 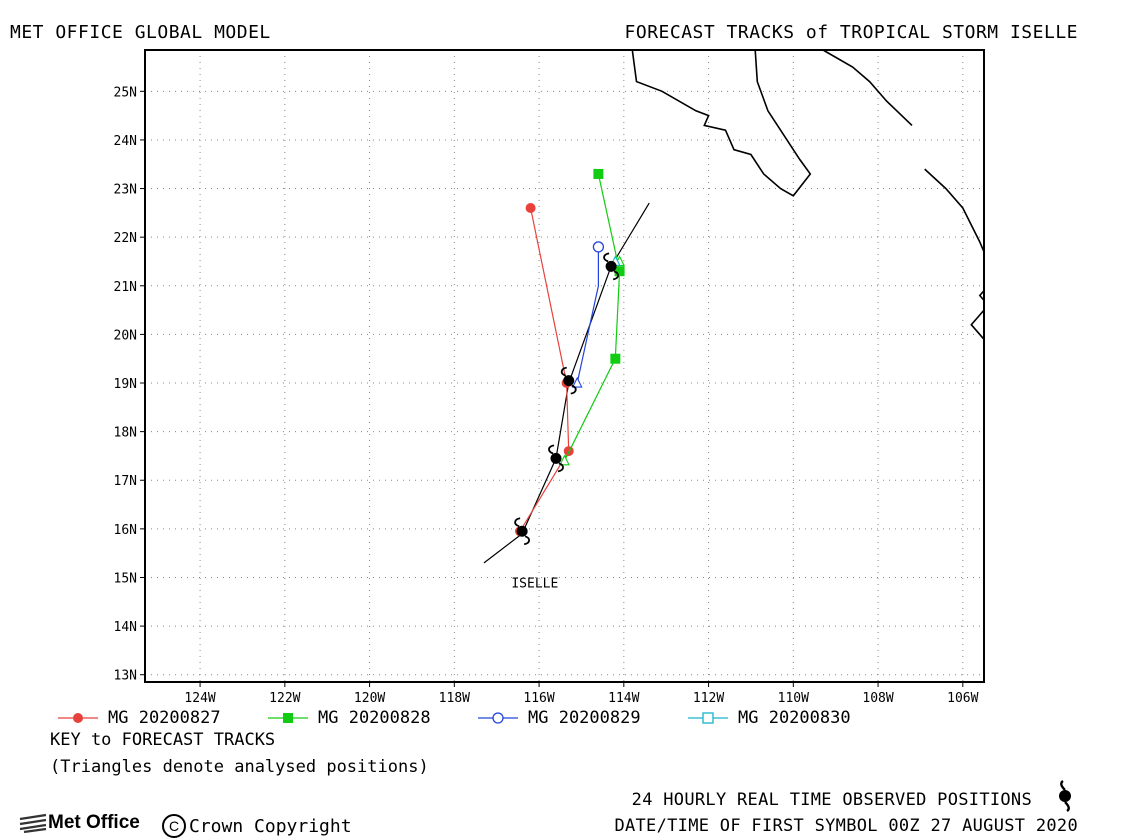 I want to click on lat-tick-label: 18N, so click(x=125, y=433).